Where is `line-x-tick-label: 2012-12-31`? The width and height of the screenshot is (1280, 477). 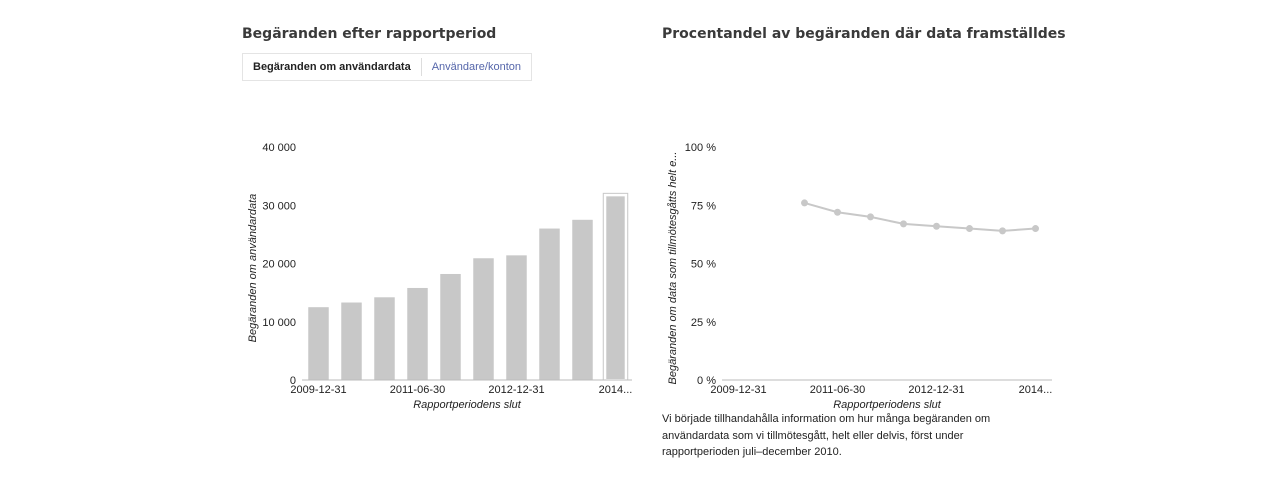
line-x-tick-label: 2012-12-31 is located at coordinates (936, 390).